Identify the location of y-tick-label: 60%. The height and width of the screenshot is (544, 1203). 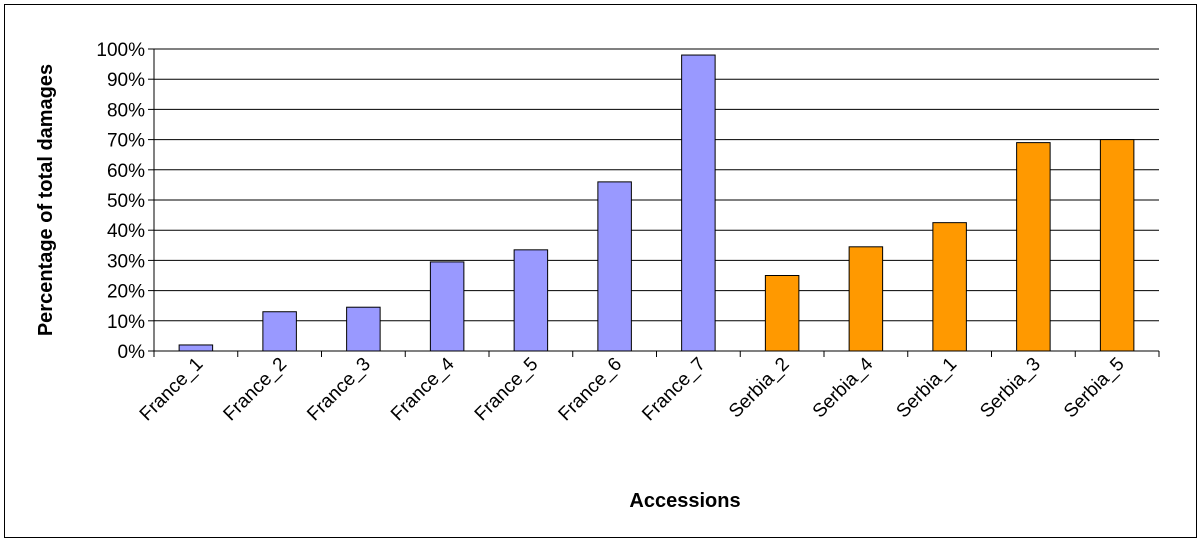
(126, 171).